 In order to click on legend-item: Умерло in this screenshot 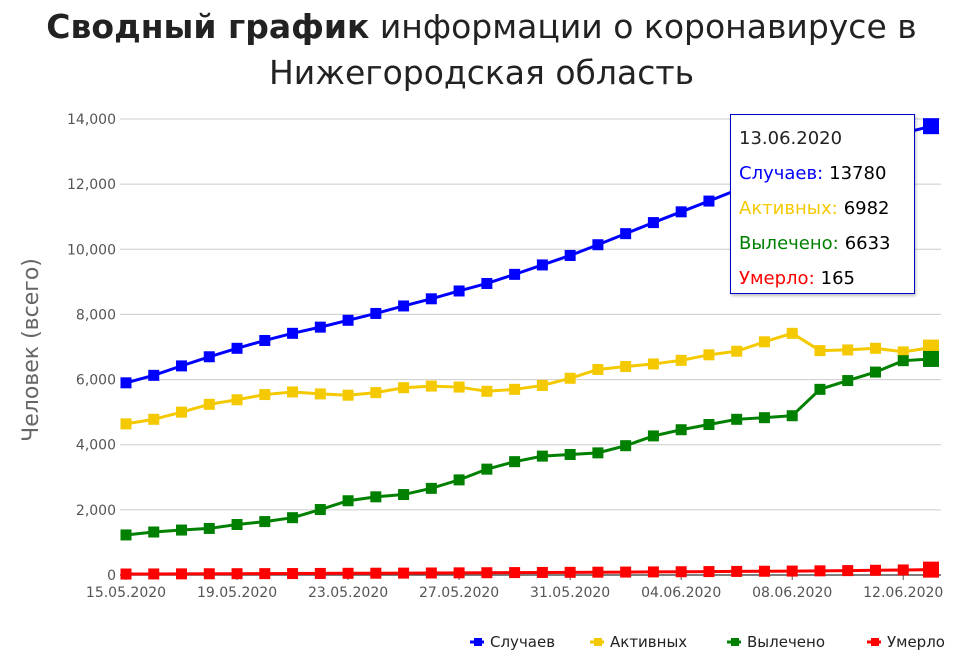, I will do `click(906, 642)`.